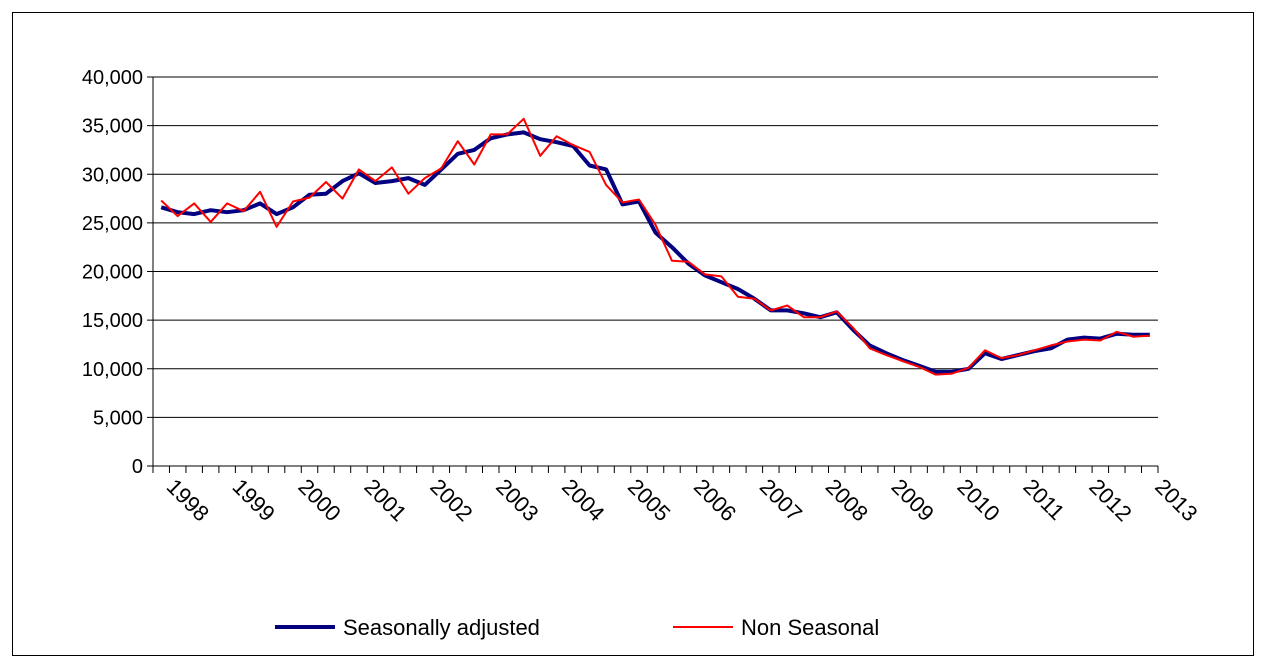 The image size is (1266, 671). I want to click on legend-label: Non Seasonal, so click(810, 627).